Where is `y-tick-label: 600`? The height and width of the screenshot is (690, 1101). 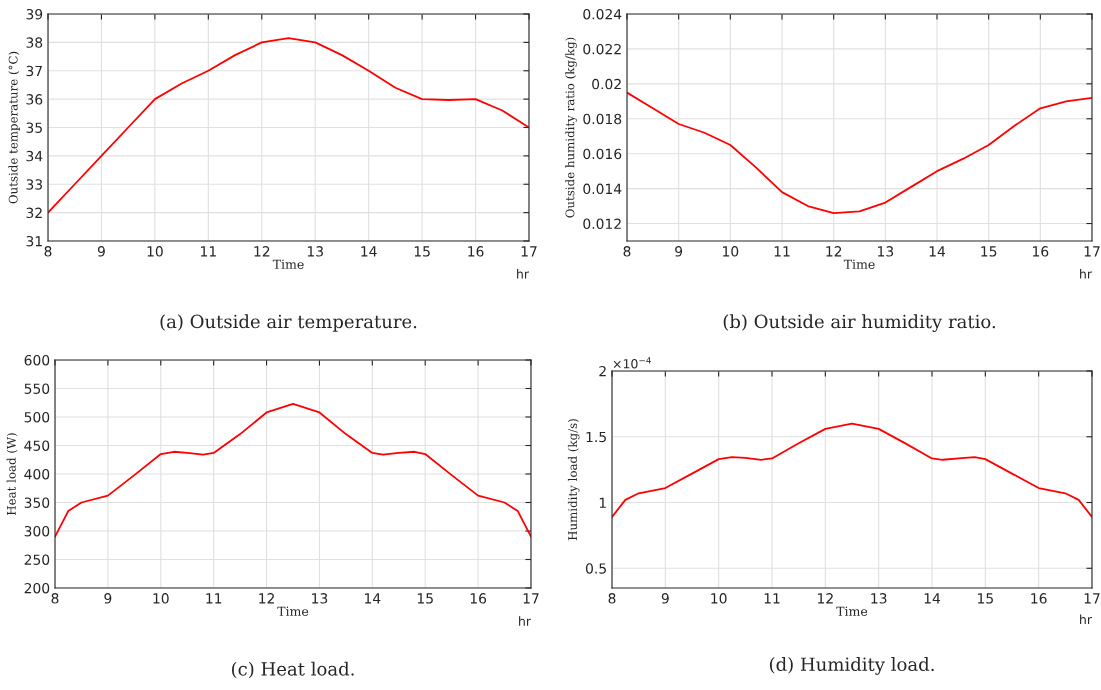 y-tick-label: 600 is located at coordinates (37, 360).